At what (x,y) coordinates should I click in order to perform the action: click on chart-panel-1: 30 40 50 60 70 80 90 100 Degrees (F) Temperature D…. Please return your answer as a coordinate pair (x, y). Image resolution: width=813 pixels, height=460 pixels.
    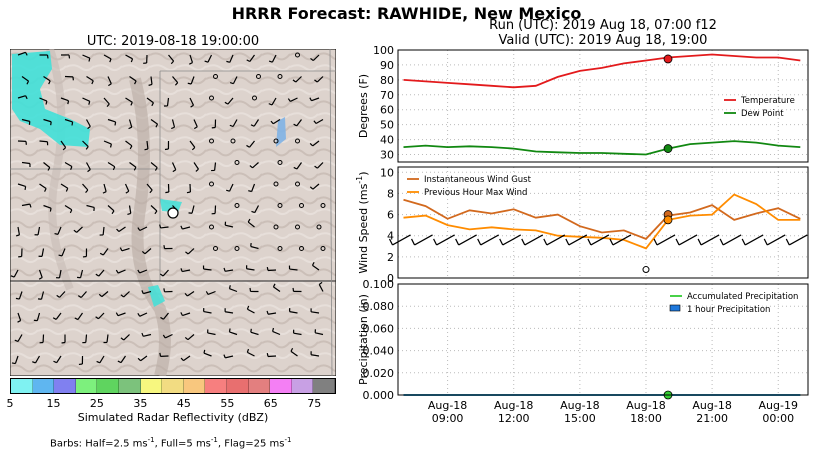
    Looking at the image, I should click on (583, 103).